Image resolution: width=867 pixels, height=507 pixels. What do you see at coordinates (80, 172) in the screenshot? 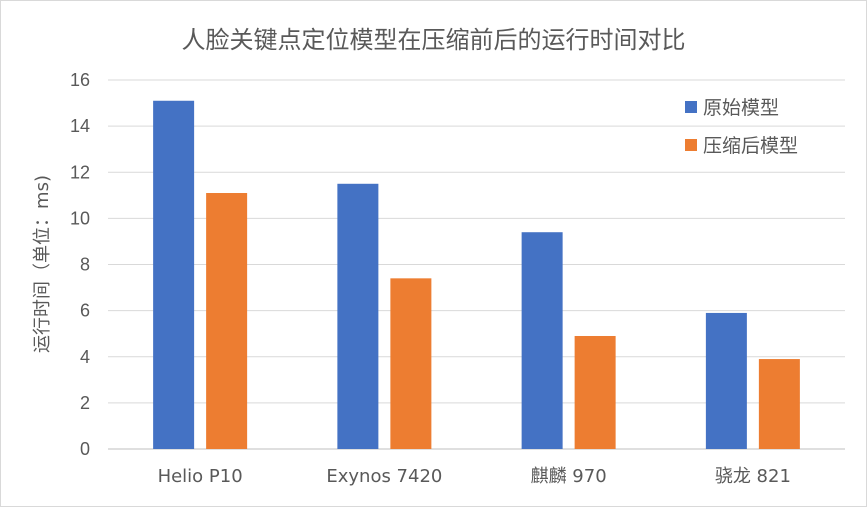
I see `y-tick-label: 12` at bounding box center [80, 172].